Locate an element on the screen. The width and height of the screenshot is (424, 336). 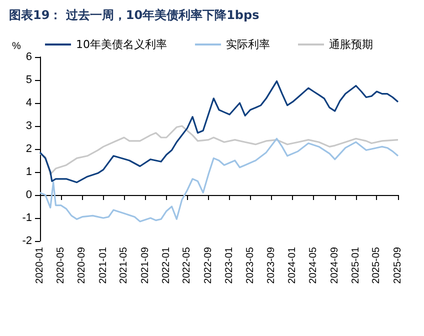
x-tick-label: 2021-09 is located at coordinates (145, 265).